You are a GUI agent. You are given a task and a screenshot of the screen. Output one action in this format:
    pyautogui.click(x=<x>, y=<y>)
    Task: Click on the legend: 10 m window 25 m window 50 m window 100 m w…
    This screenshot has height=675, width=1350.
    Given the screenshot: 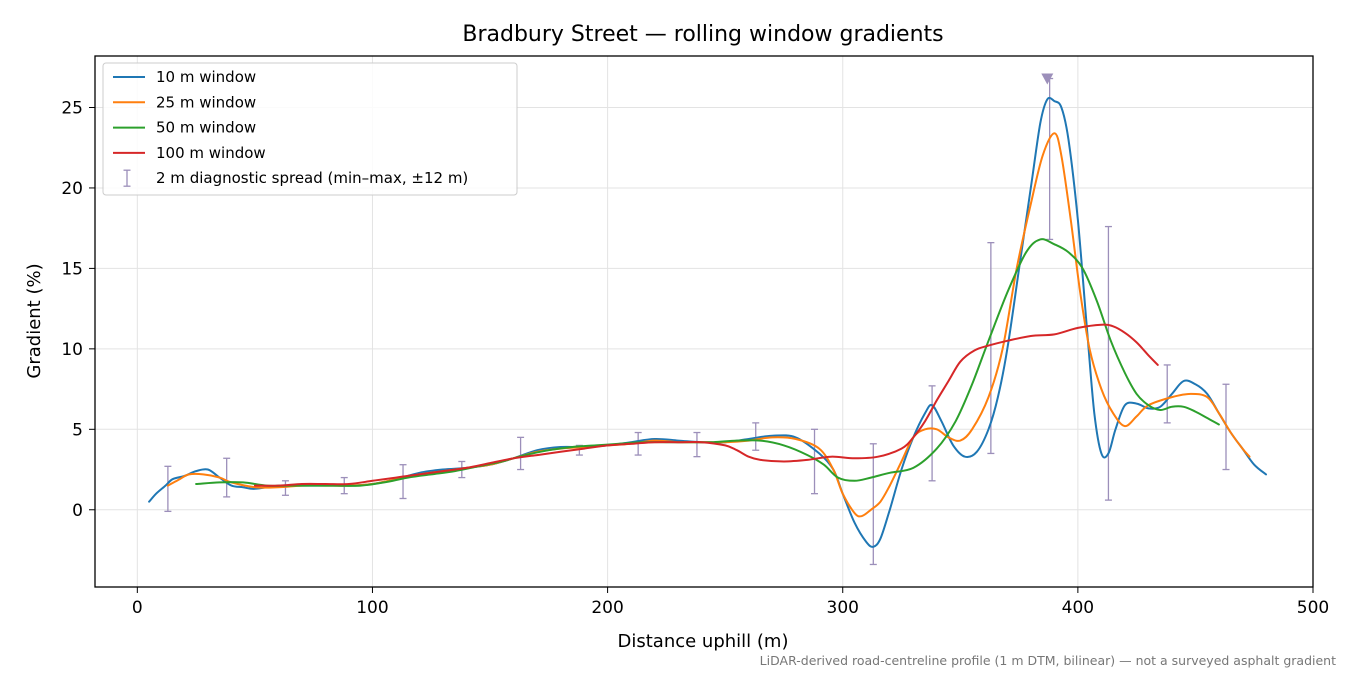 What is the action you would take?
    pyautogui.click(x=310, y=129)
    